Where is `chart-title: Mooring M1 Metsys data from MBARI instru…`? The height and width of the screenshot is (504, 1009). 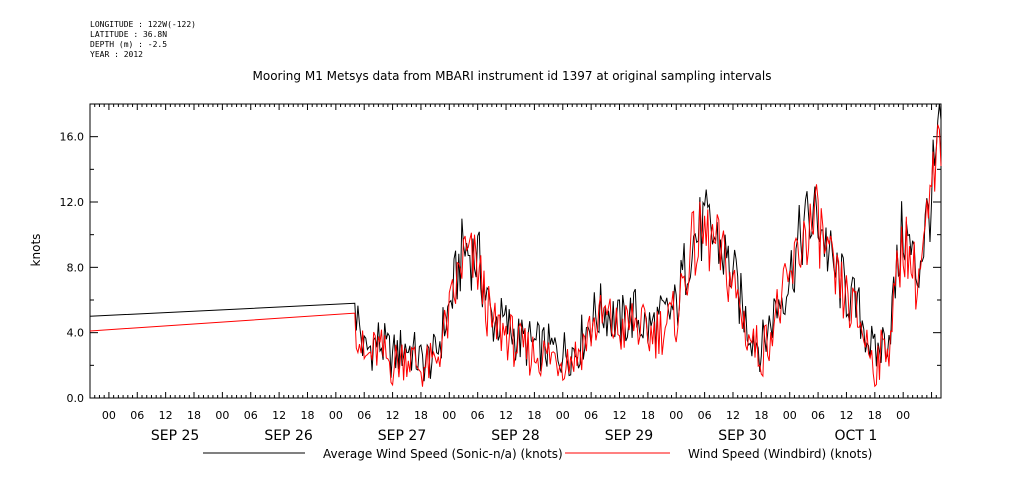
chart-title: Mooring M1 Metsys data from MBARI instru… is located at coordinates (512, 76).